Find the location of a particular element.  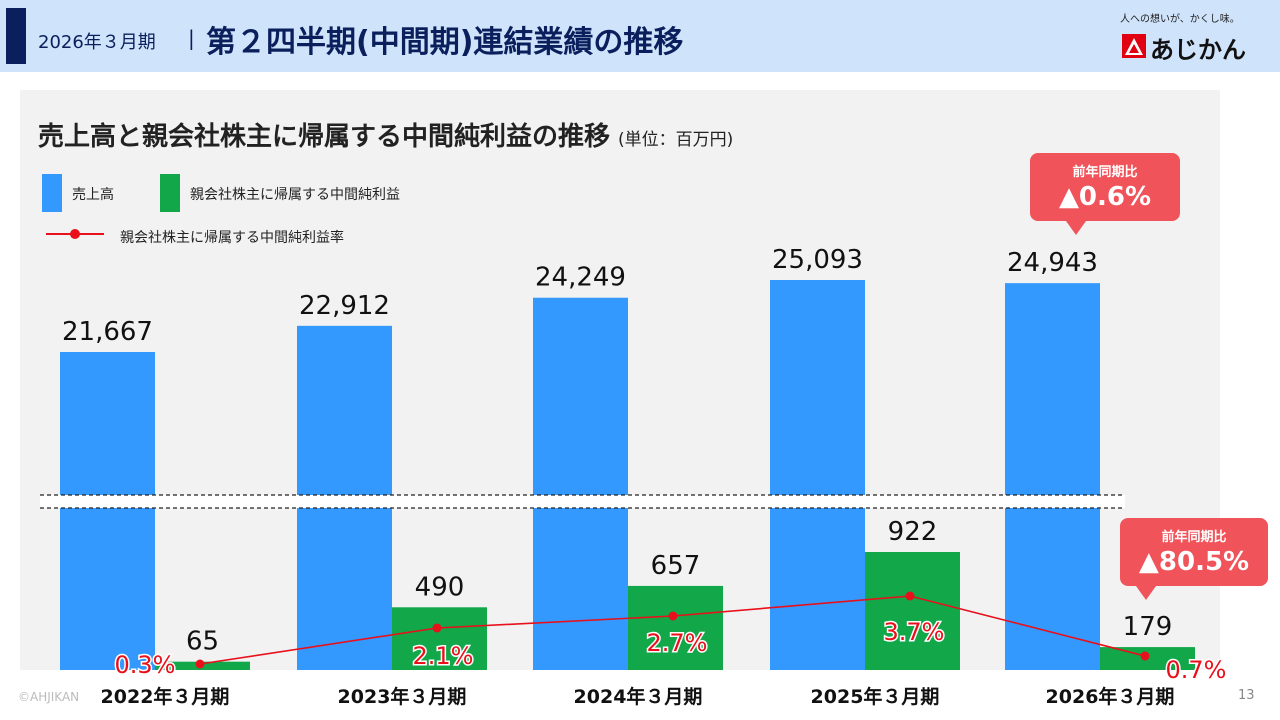

profit-yoy-value: ▲80.5% is located at coordinates (1194, 562).